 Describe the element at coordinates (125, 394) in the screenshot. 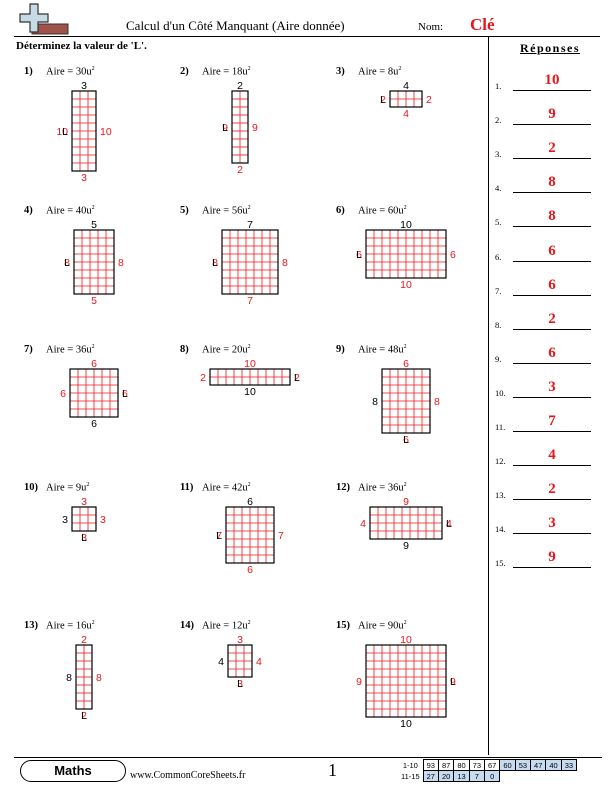

I see `right-side-label: 6` at that location.